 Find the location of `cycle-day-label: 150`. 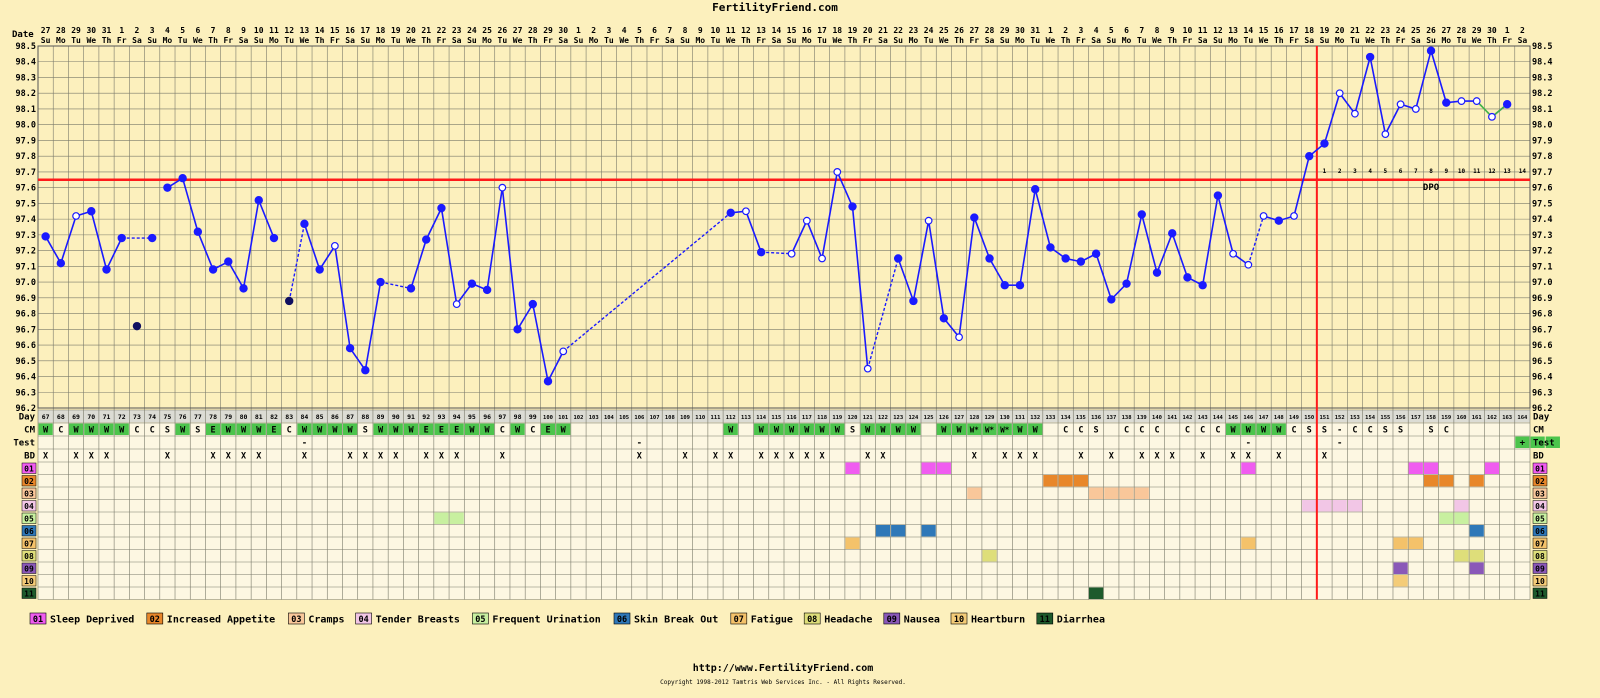

cycle-day-label: 150 is located at coordinates (1309, 418).